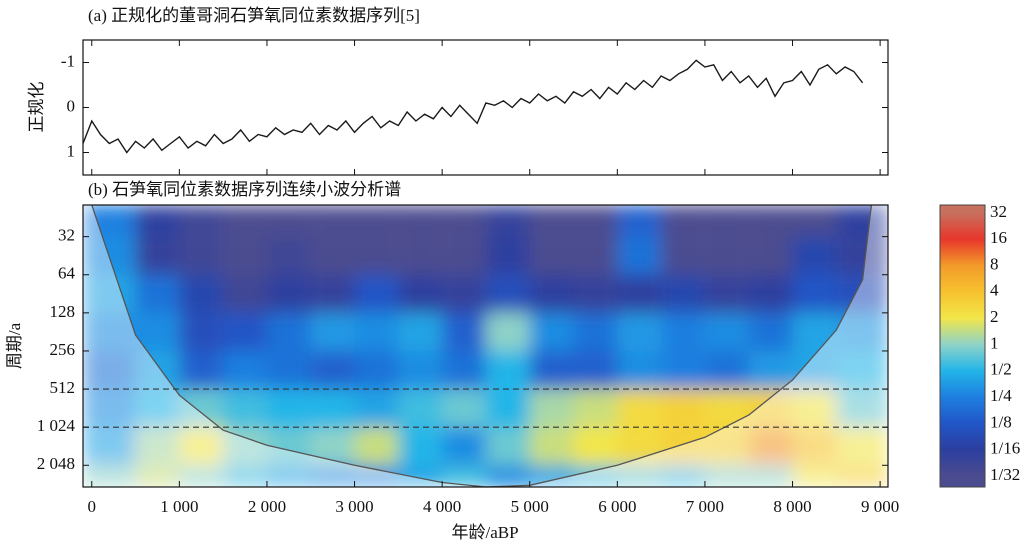  Describe the element at coordinates (179, 506) in the screenshot. I see `x-tick-label: 1 000` at that location.